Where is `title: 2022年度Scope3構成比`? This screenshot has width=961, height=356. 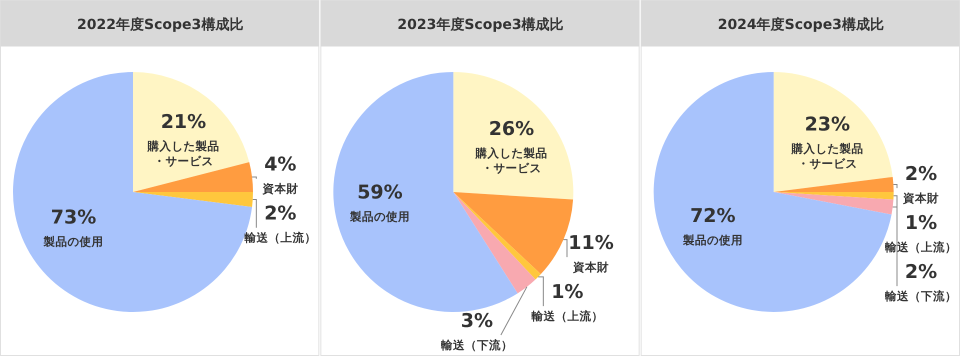 title: 2022年度Scope3構成比 is located at coordinates (160, 25).